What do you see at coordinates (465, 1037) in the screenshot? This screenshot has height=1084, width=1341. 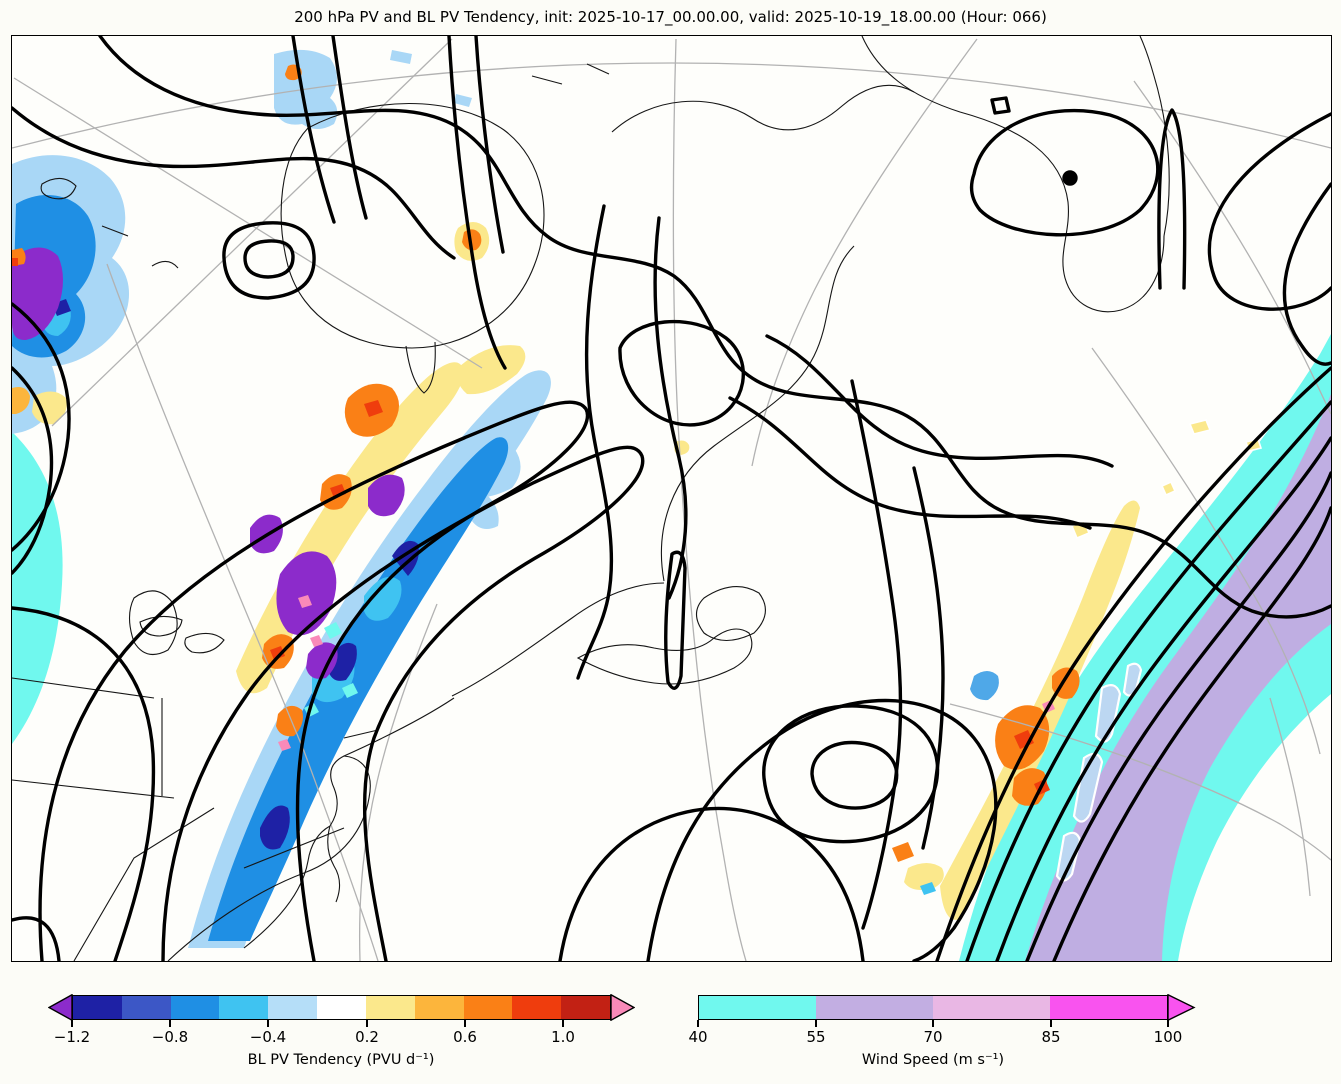 I see `bl-tick-label: 0.6` at bounding box center [465, 1037].